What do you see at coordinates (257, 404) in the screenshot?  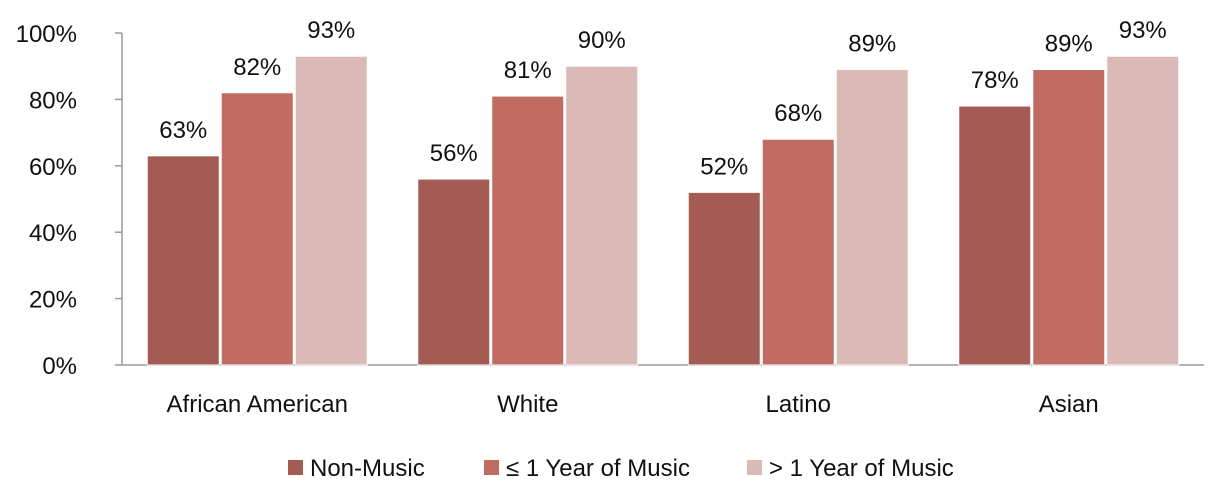 I see `x-category-label: African American` at bounding box center [257, 404].